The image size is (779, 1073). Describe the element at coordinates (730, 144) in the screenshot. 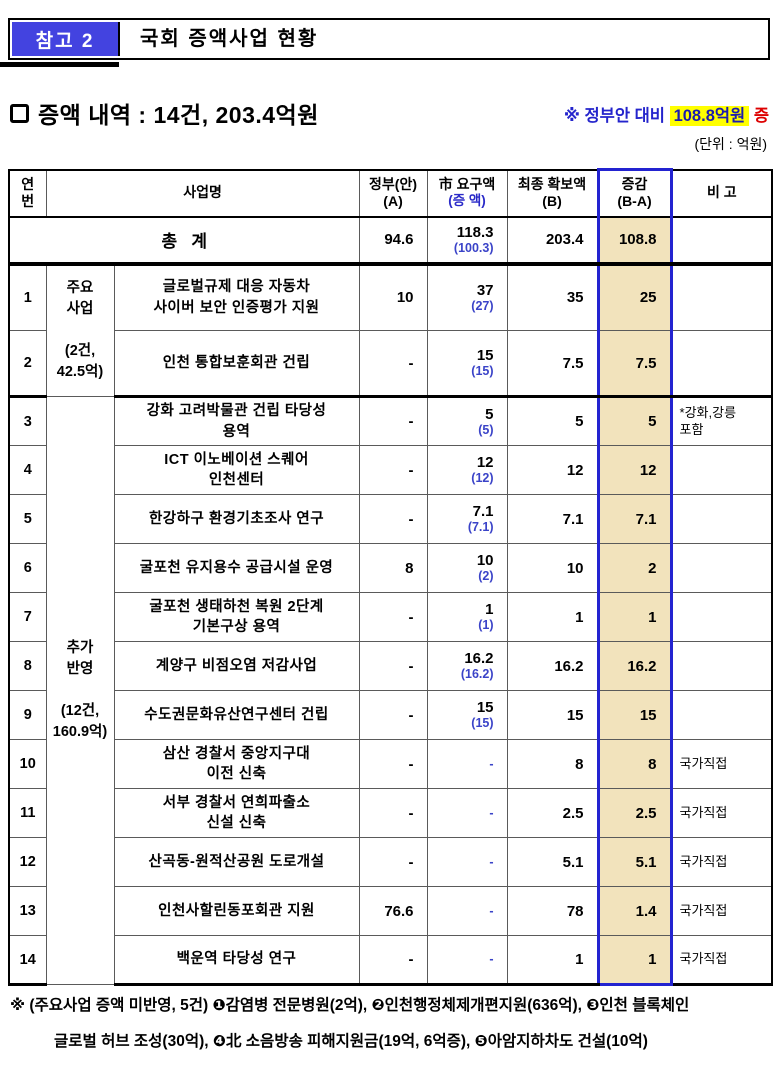

I see `unit-note: (단위 : 억원)` at that location.